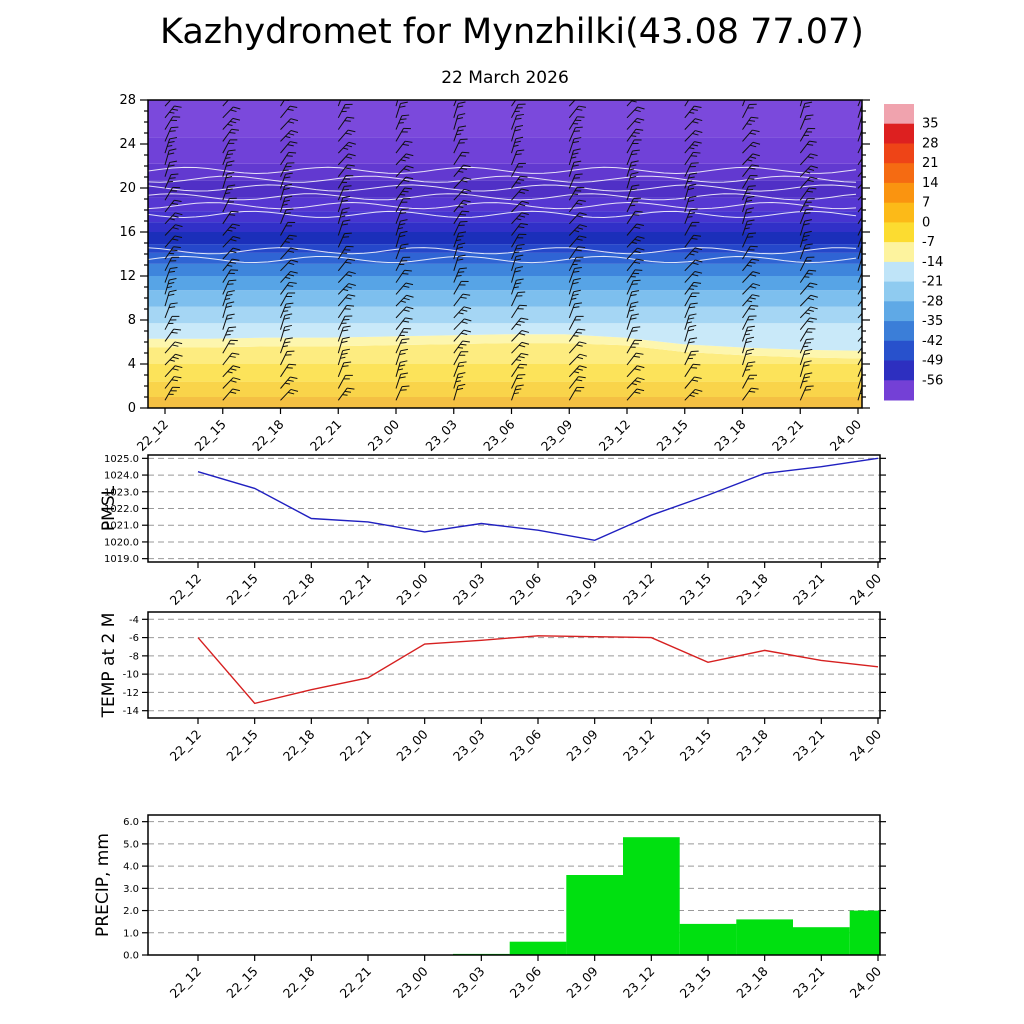 The height and width of the screenshot is (1024, 1024). Describe the element at coordinates (127, 232) in the screenshot. I see `y-tick-label: 16` at that location.